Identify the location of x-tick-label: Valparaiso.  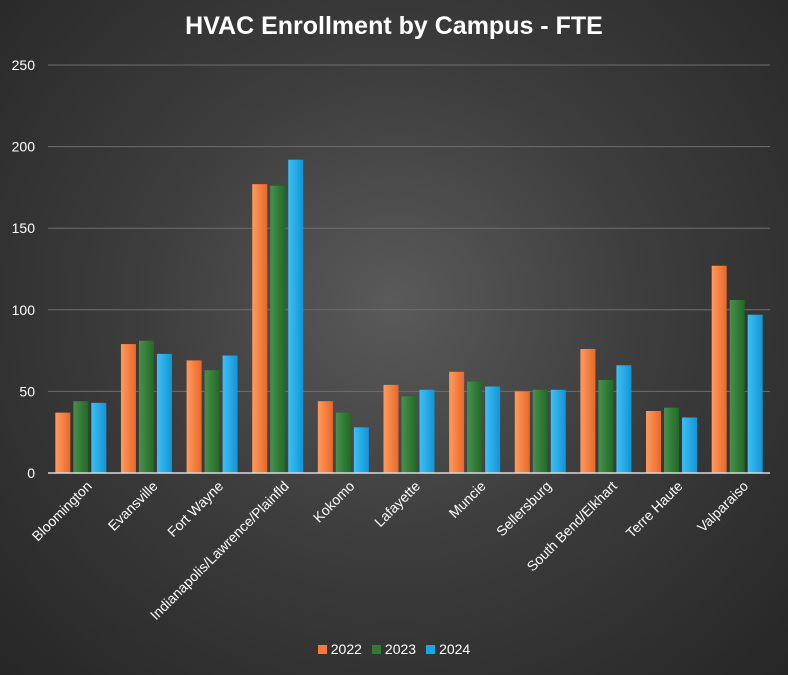
(723, 507).